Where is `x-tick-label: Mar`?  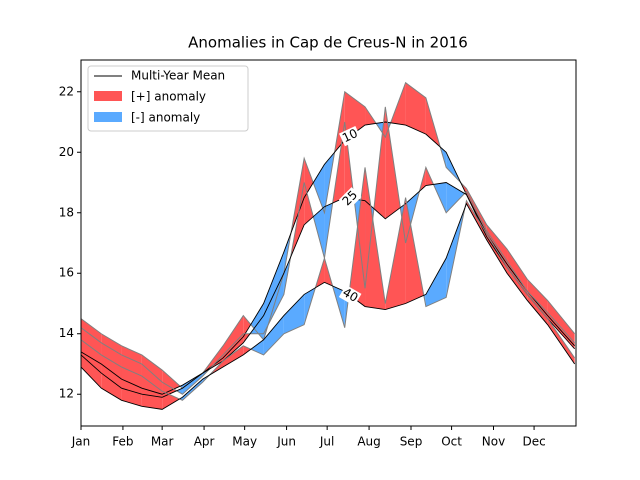
x-tick-label: Mar is located at coordinates (162, 442).